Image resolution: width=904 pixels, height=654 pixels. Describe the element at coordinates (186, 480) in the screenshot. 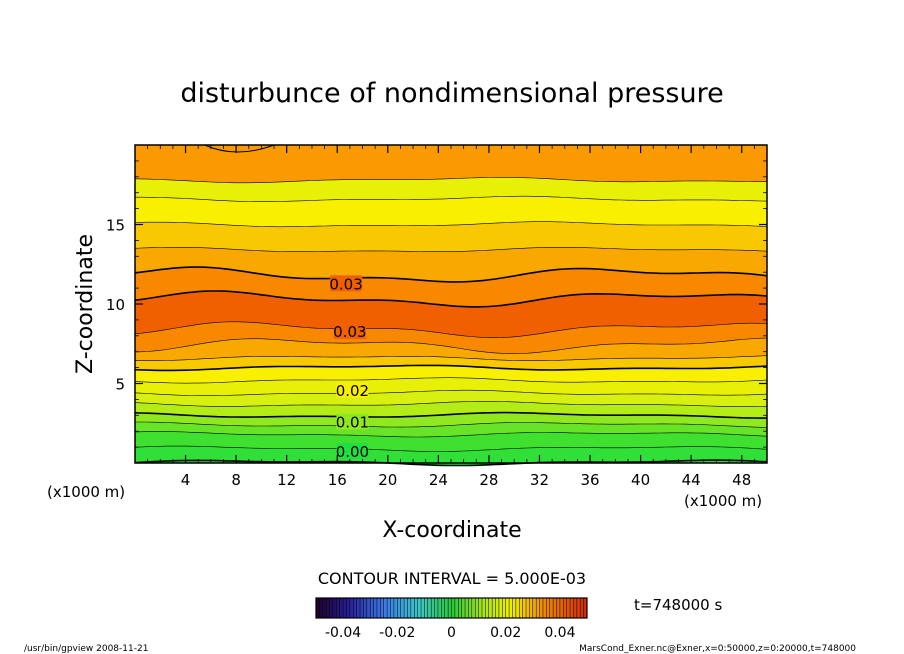

I see `x-tick-label: 4` at that location.